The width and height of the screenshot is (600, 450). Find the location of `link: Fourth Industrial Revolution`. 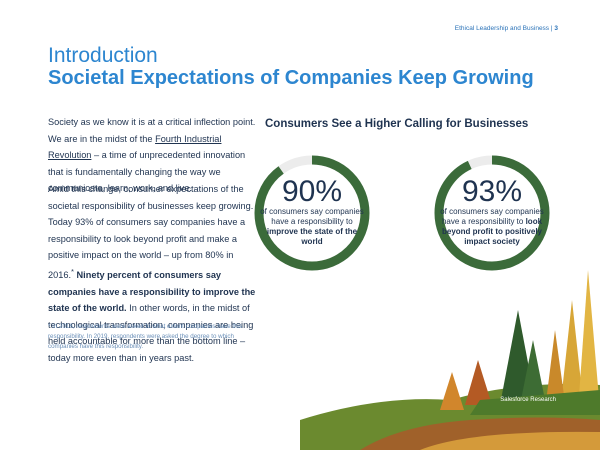

link: Fourth Industrial Revolution is located at coordinates (135, 147).